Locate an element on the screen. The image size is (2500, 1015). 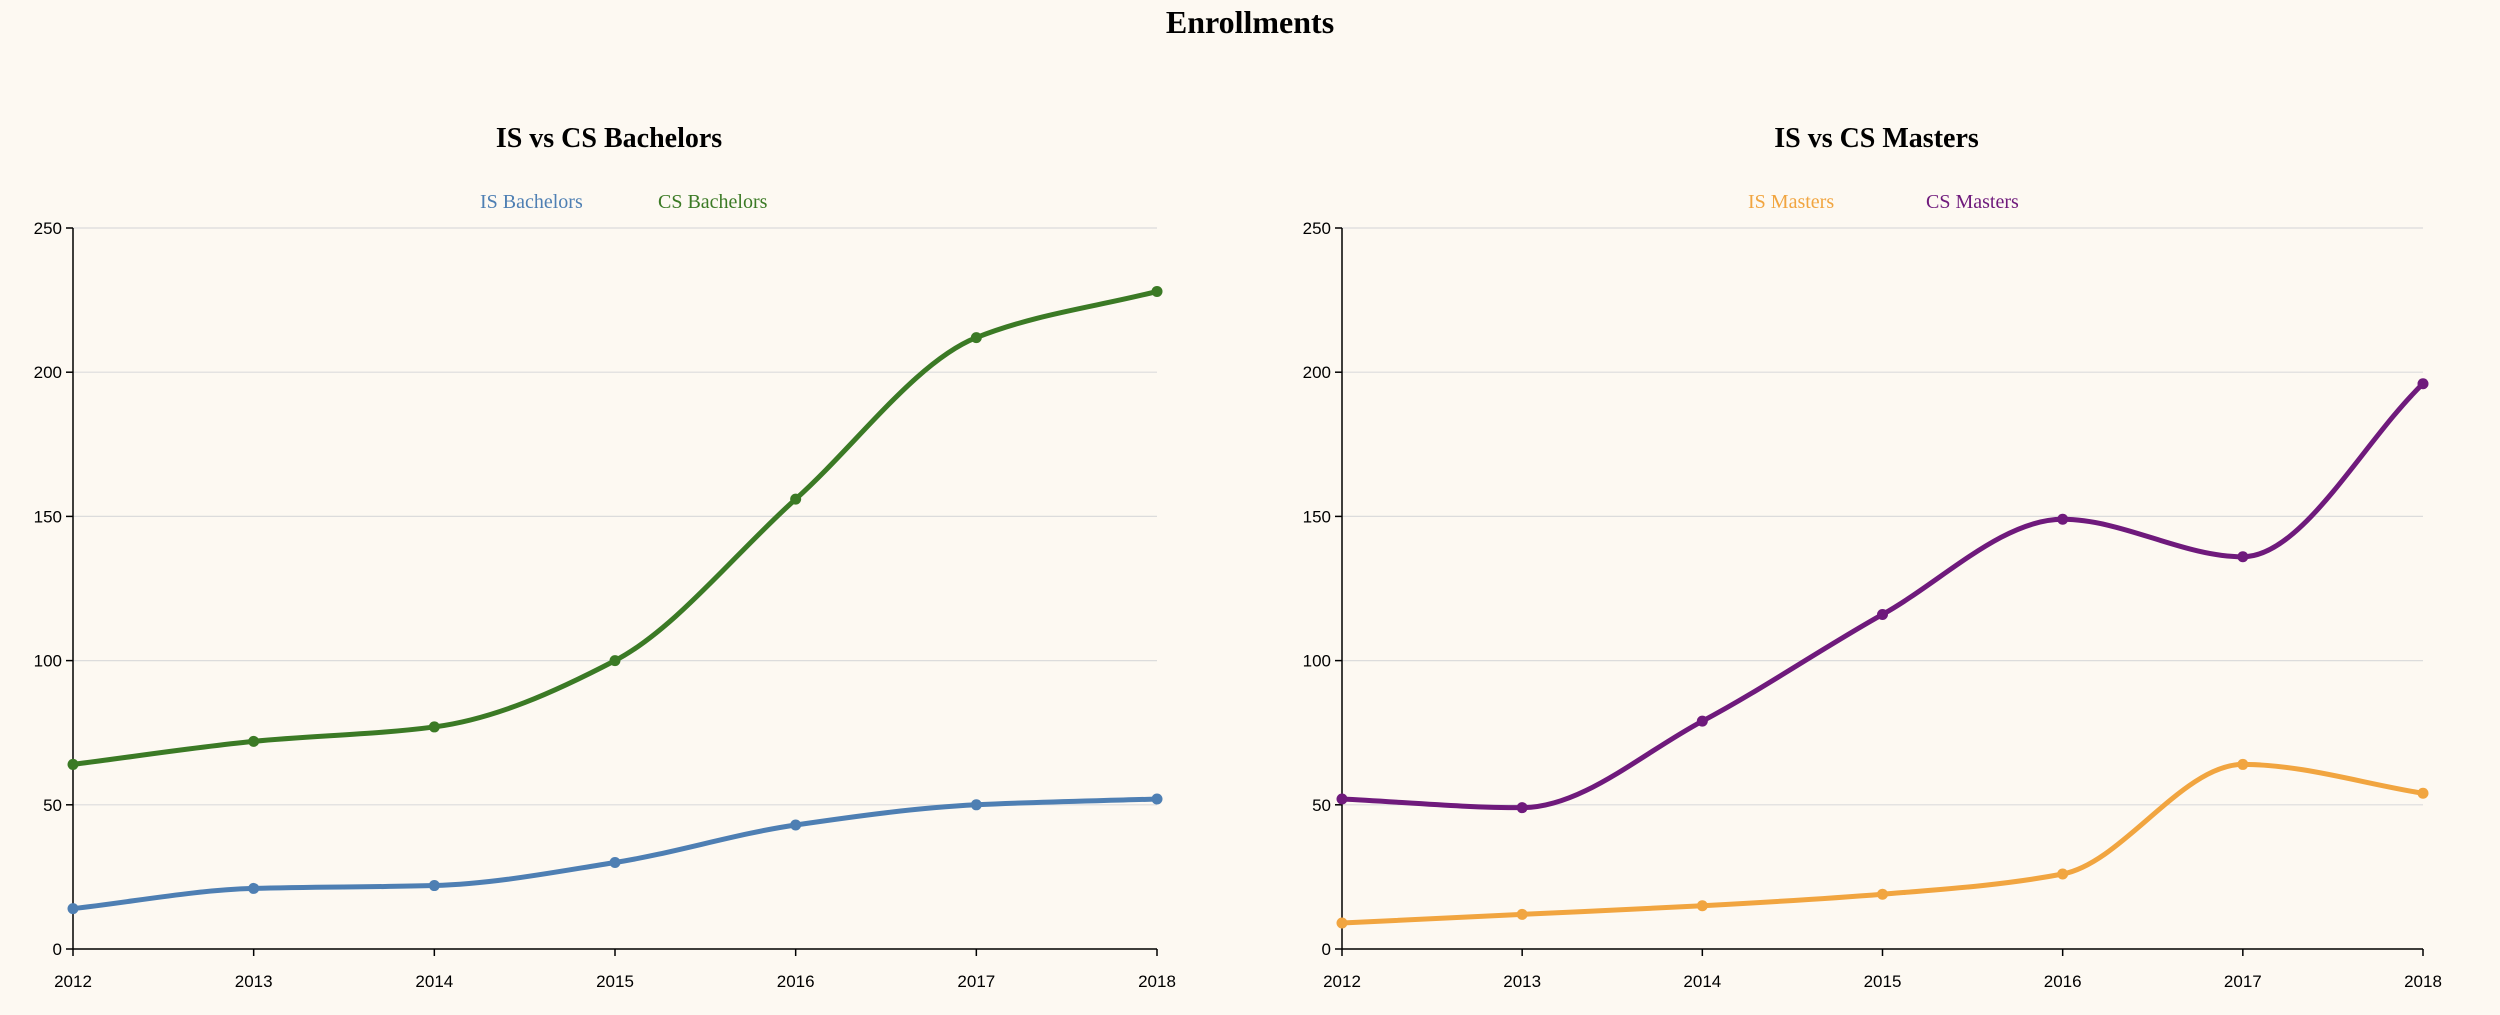
legend-entry: CS Bachelors is located at coordinates (713, 202).